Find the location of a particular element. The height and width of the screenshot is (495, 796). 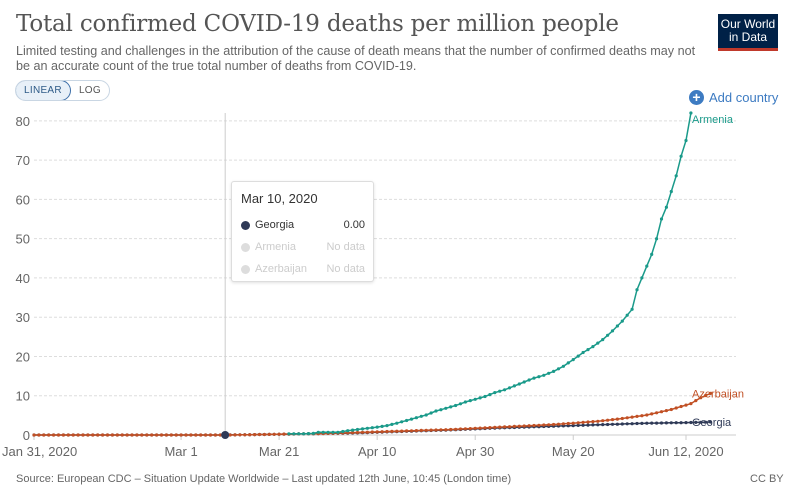

add-country-button: + Add country is located at coordinates (733, 97).